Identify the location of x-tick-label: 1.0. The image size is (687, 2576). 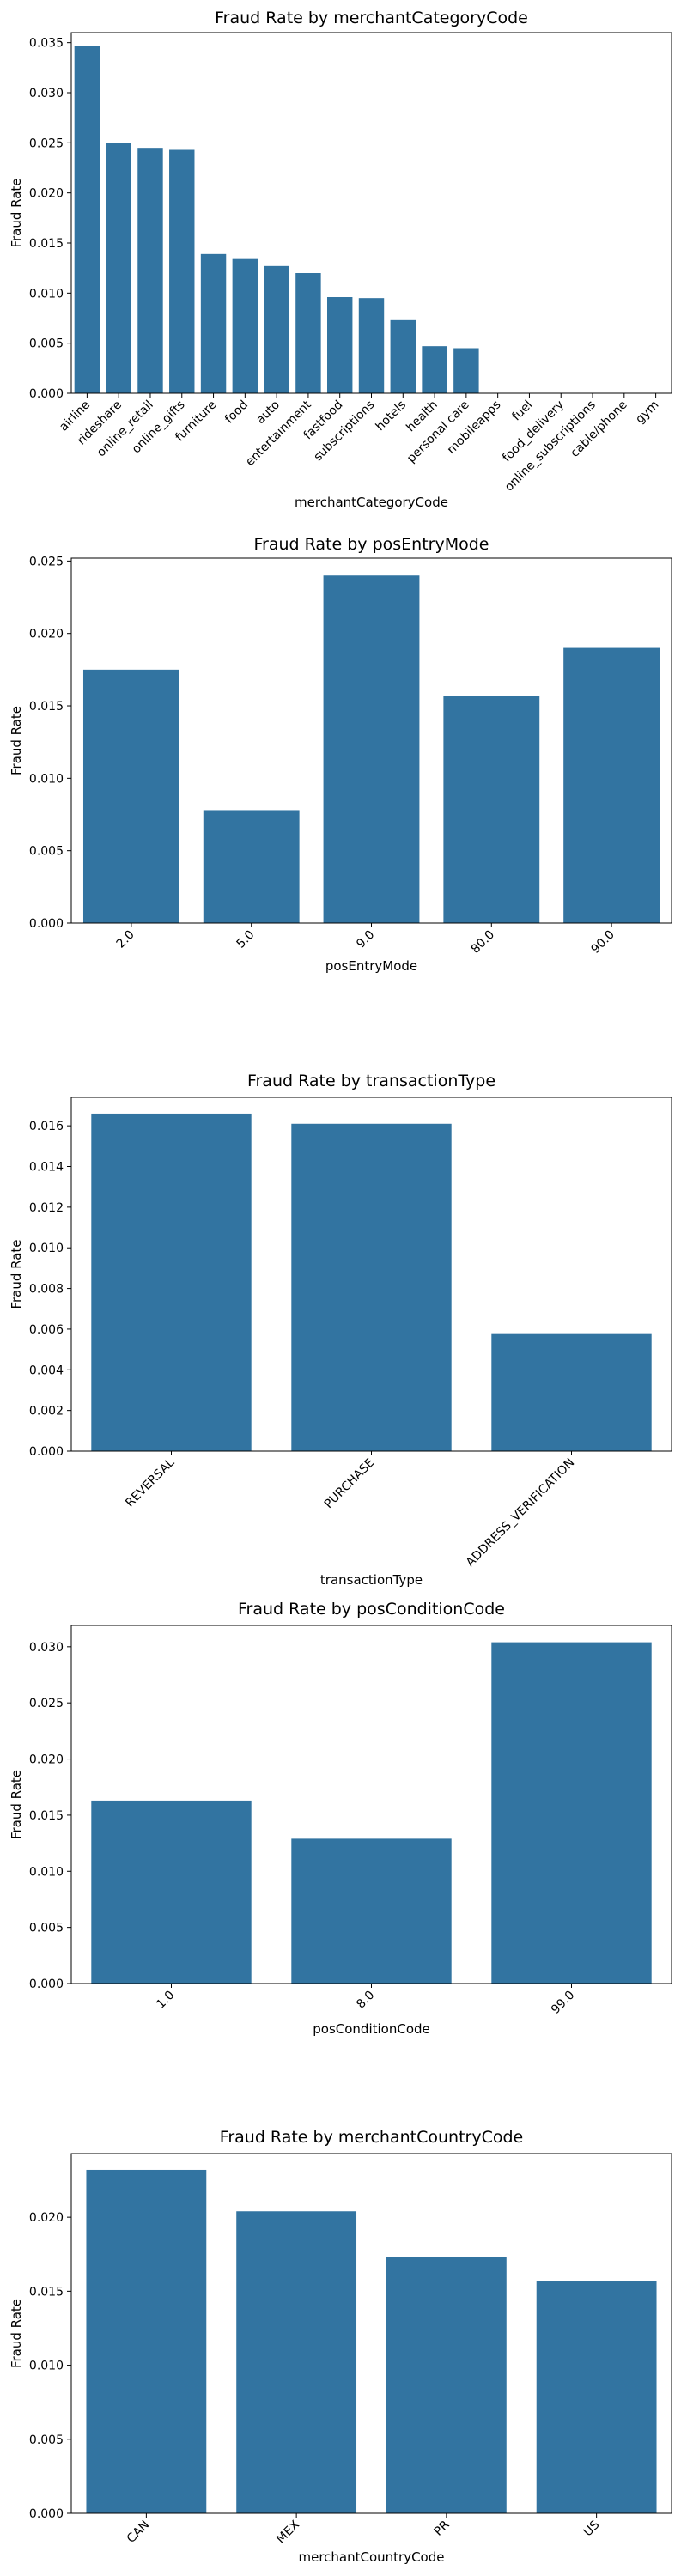
(165, 2001).